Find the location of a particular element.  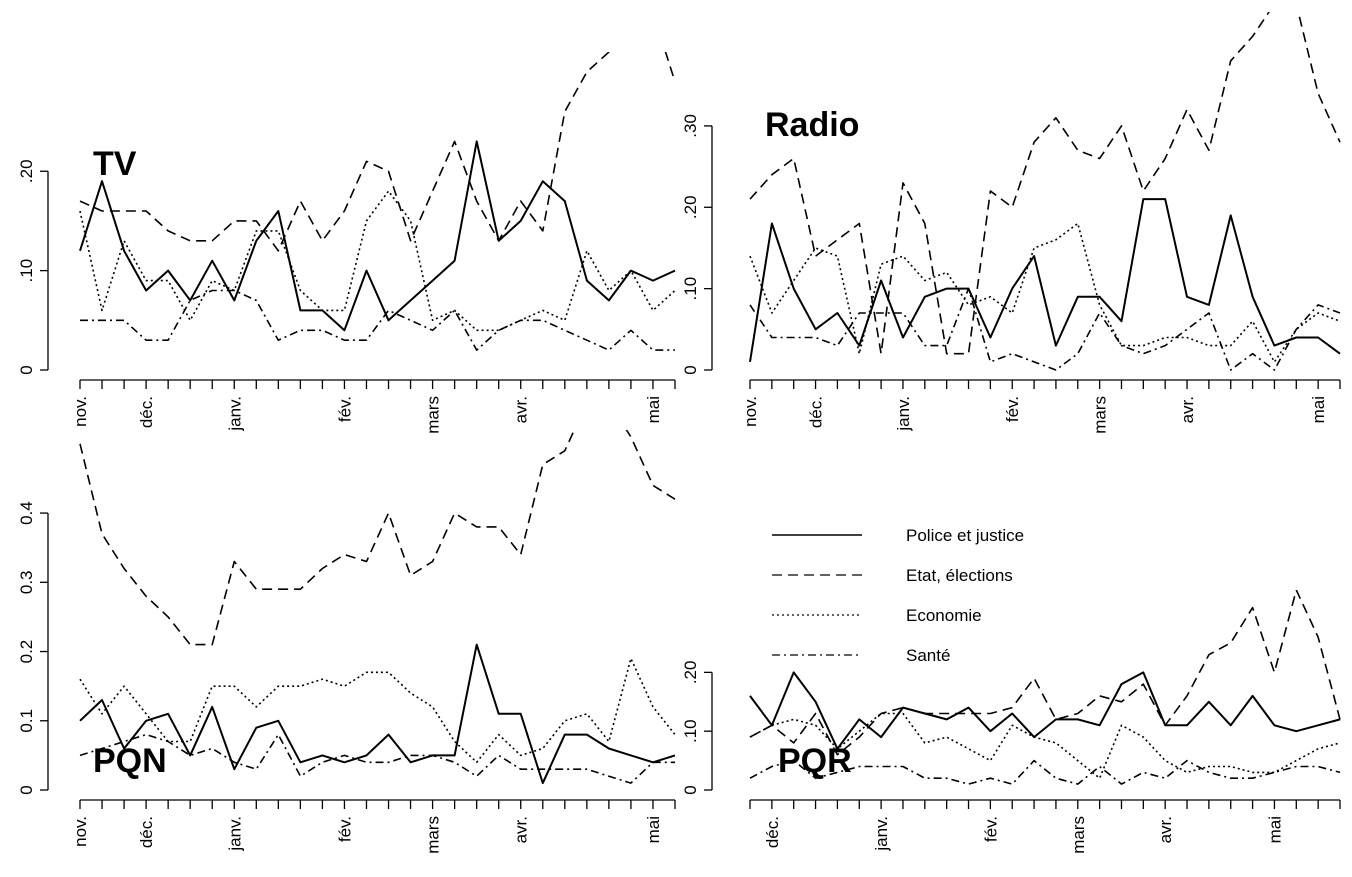

legend-label: Police et justice is located at coordinates (965, 535).